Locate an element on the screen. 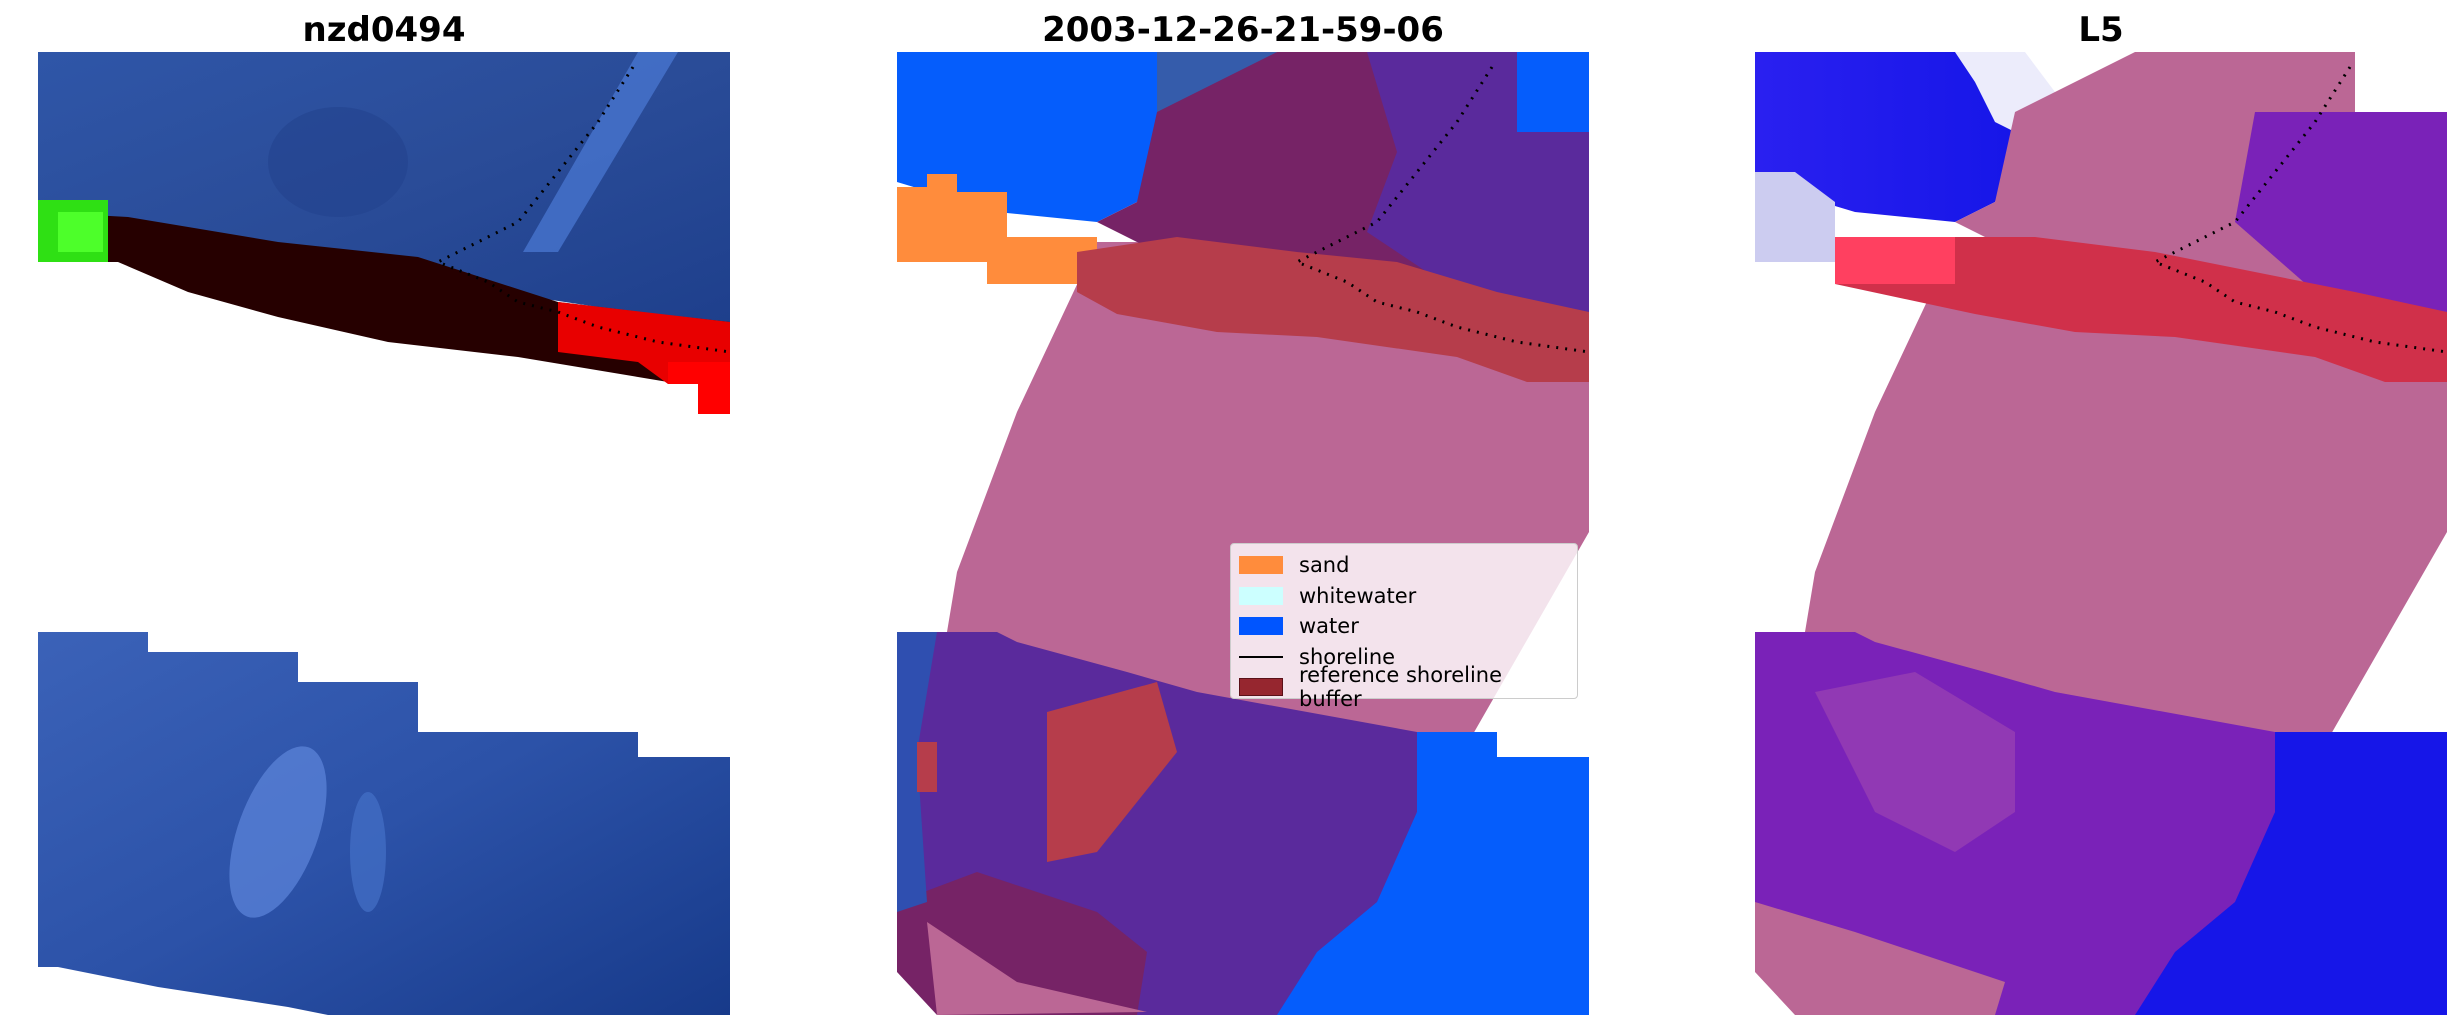  legend-label-sand: sand is located at coordinates (1324, 565).